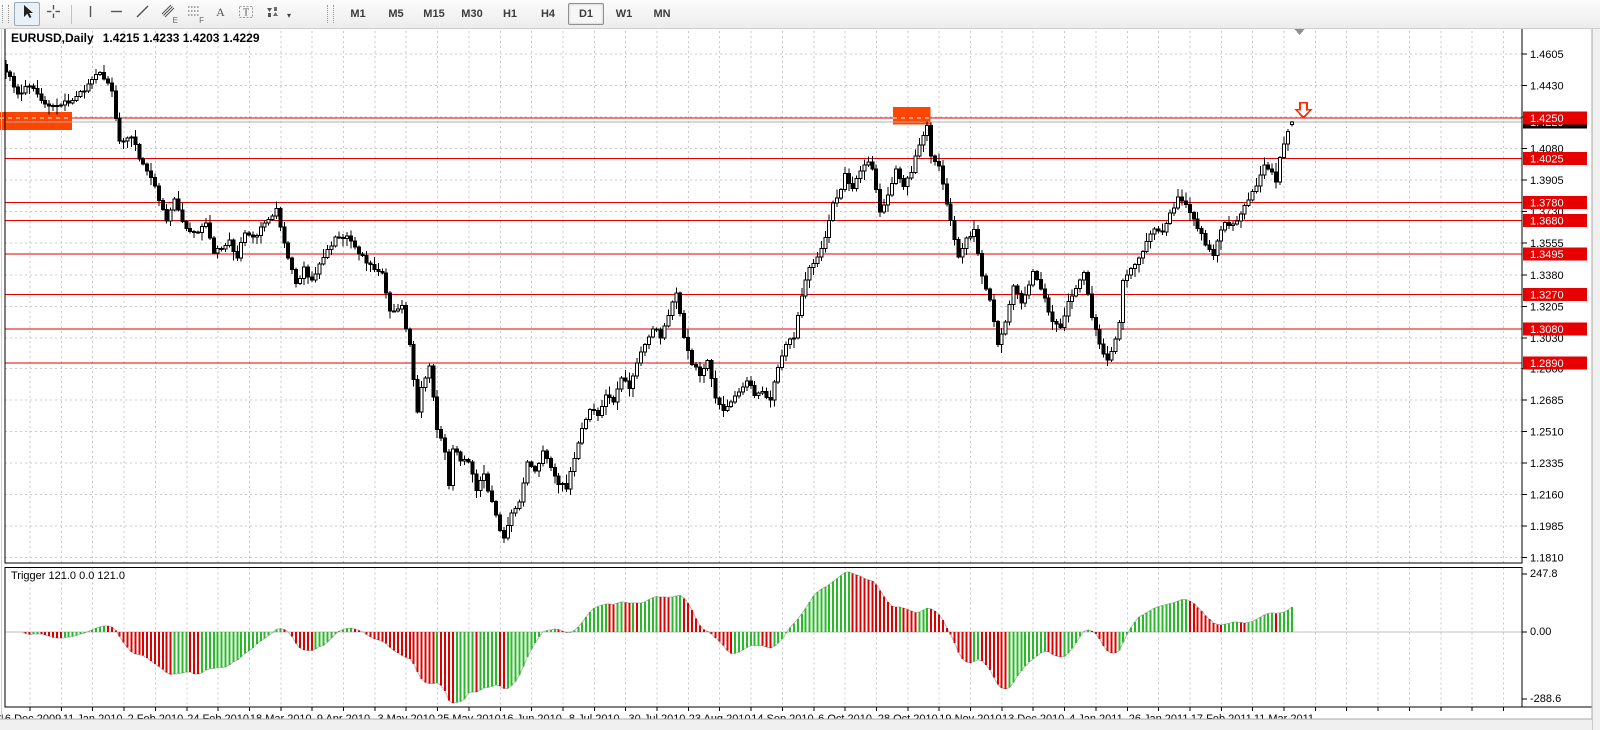 The width and height of the screenshot is (1600, 730). What do you see at coordinates (175, 20) in the screenshot?
I see `tool-sub-letter: E` at bounding box center [175, 20].